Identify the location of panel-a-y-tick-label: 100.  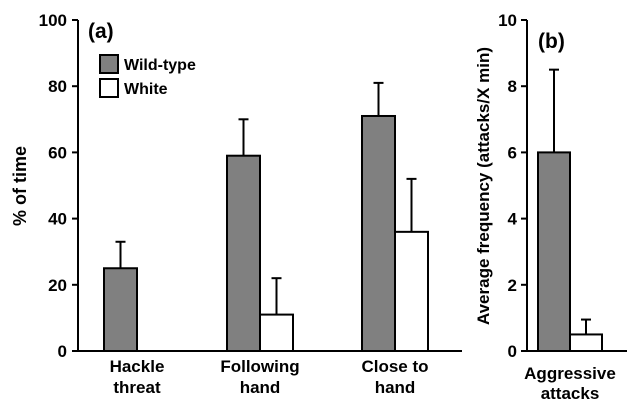
(53, 20).